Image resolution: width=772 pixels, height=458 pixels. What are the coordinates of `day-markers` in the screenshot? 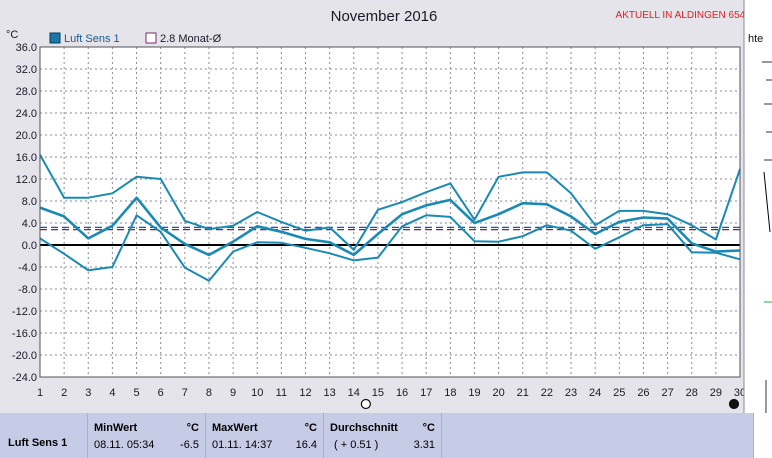 It's located at (550, 404).